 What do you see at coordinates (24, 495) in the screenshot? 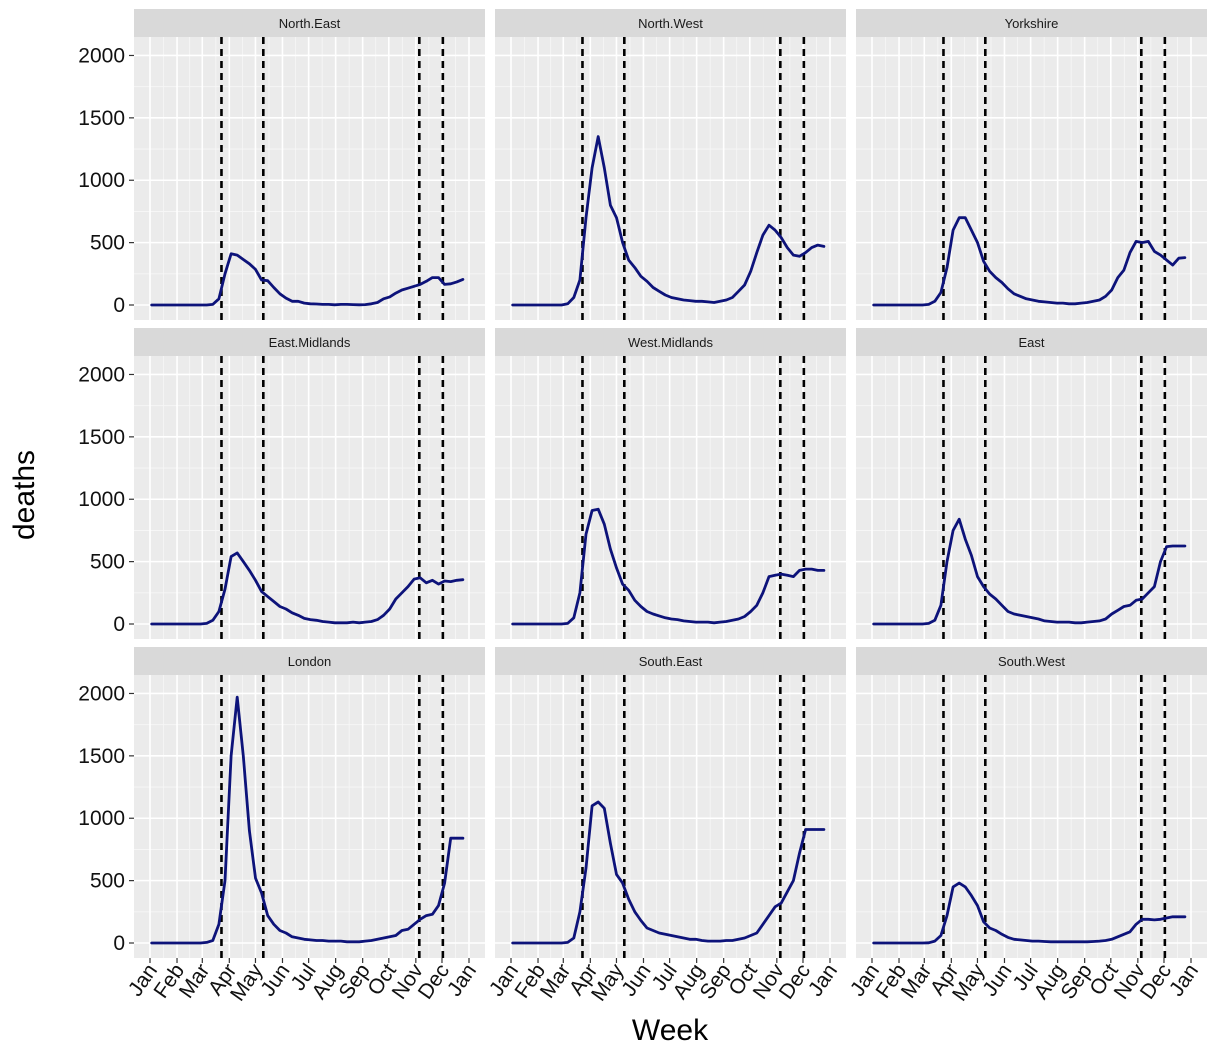
I see `y-axis-title: deaths` at bounding box center [24, 495].